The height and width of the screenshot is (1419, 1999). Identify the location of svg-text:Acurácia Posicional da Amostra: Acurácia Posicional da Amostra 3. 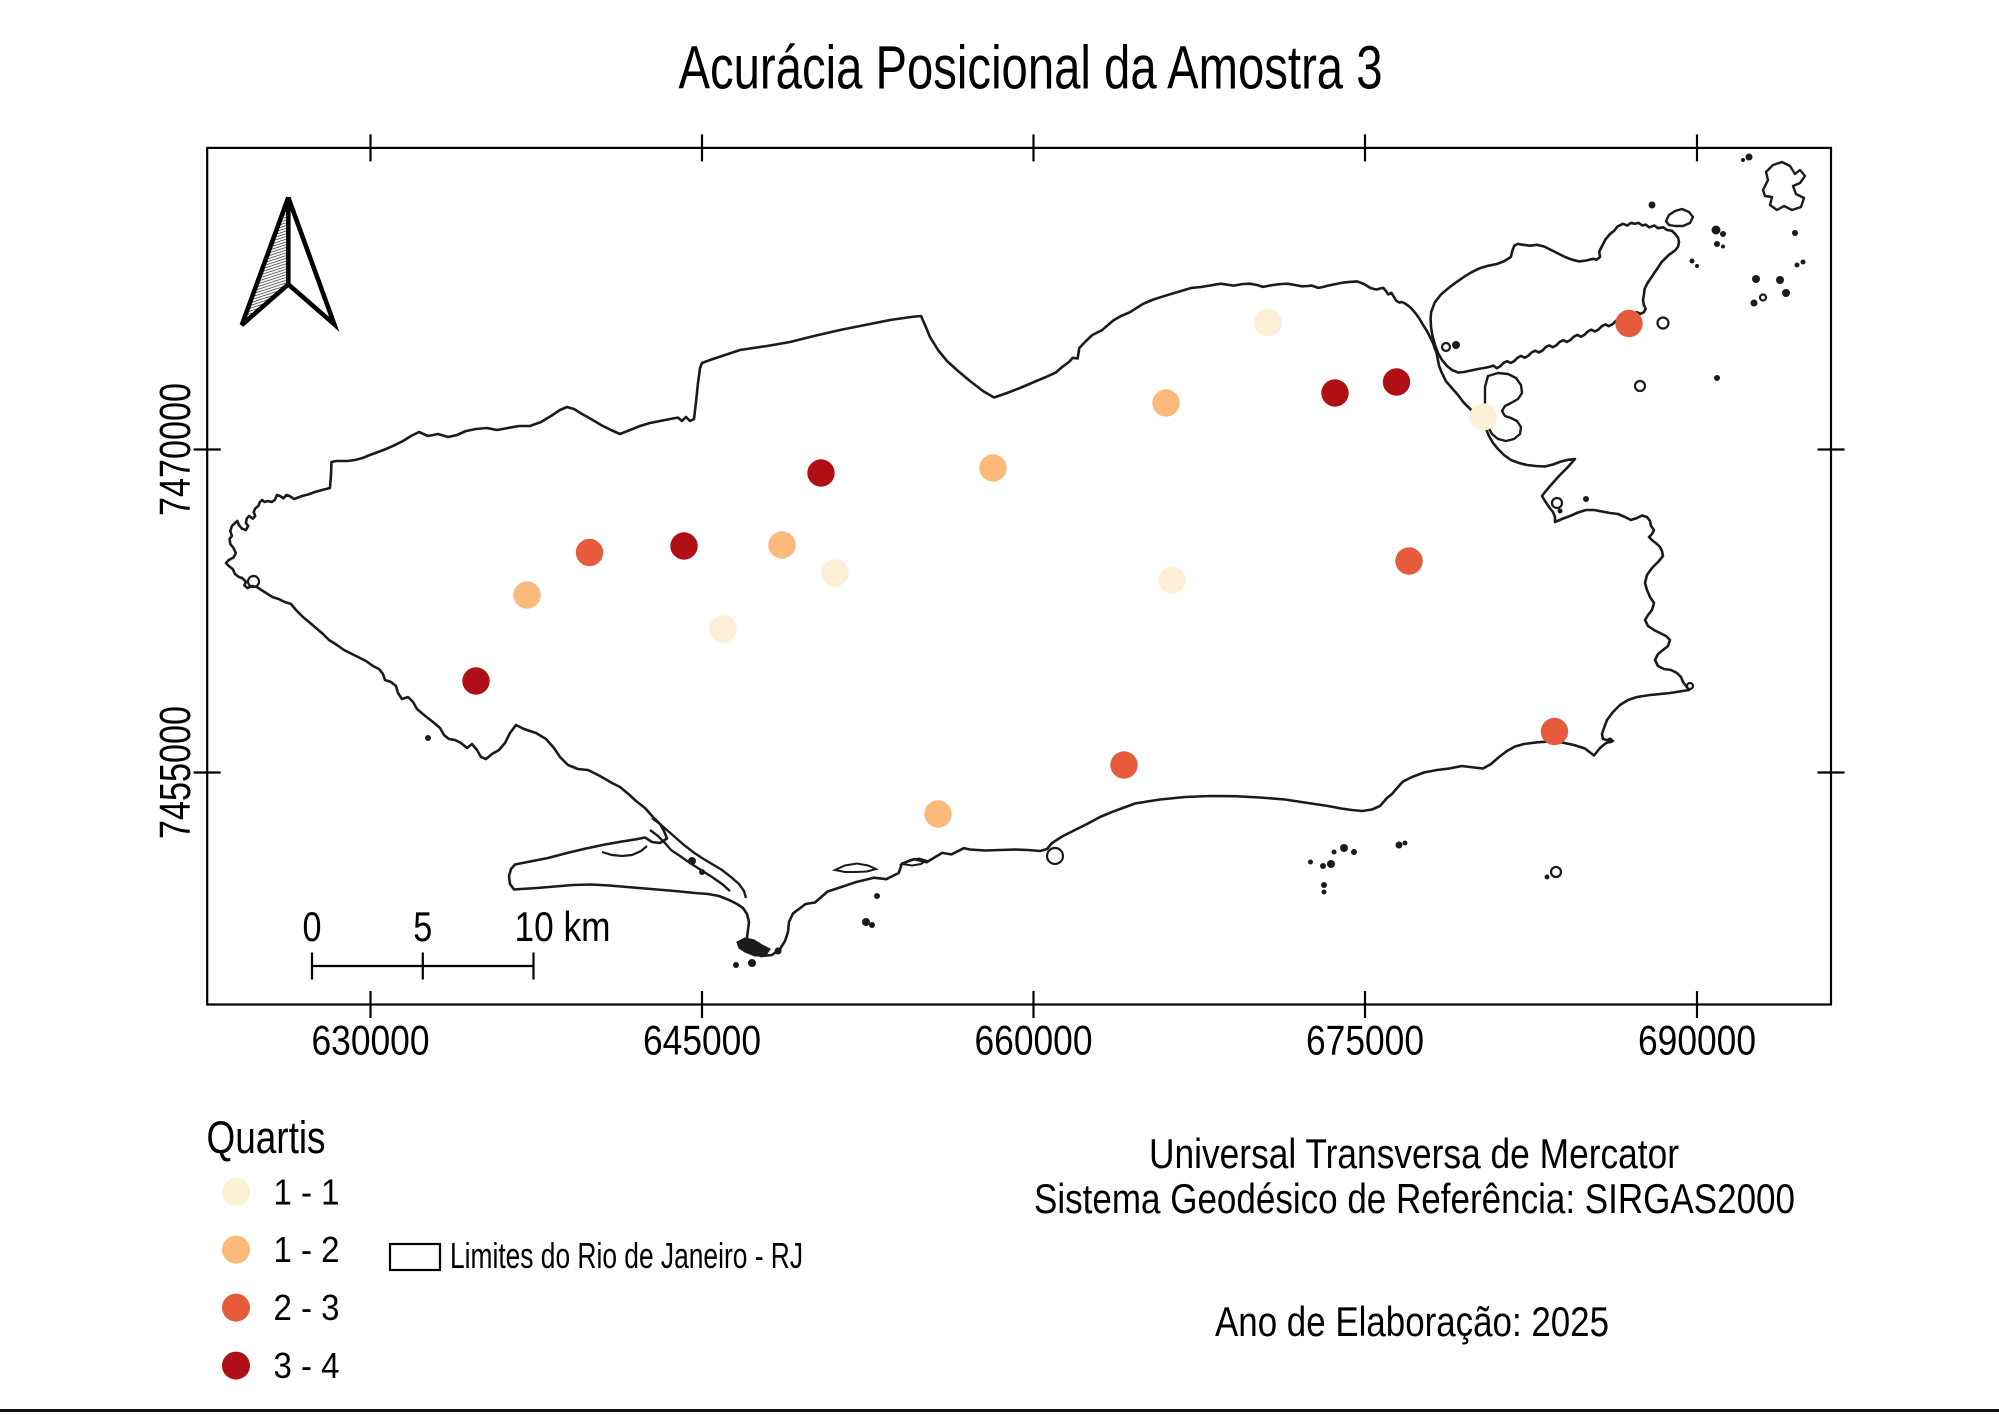
(1031, 68).